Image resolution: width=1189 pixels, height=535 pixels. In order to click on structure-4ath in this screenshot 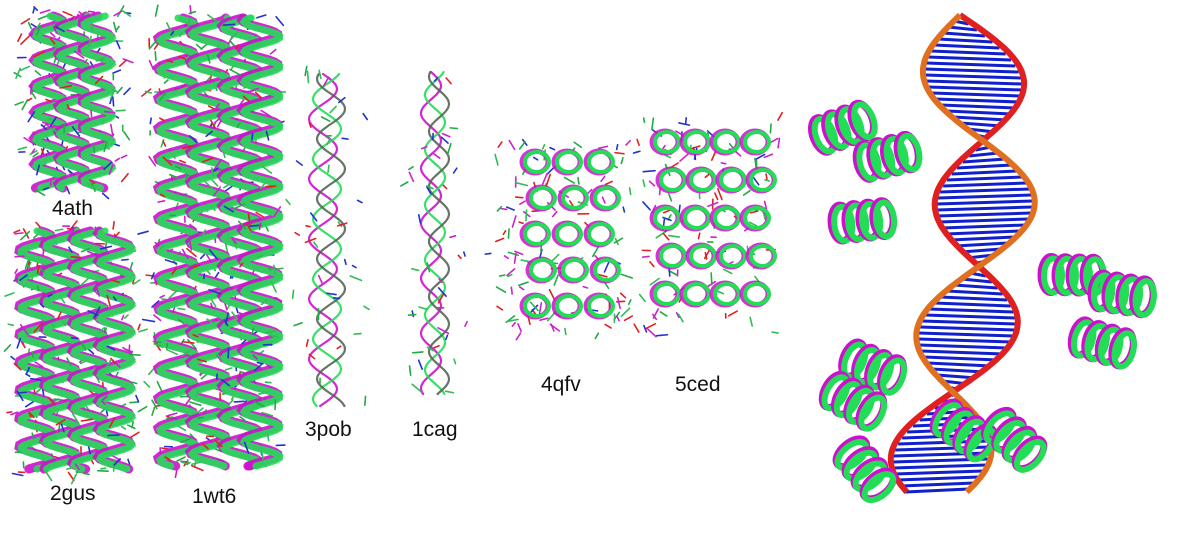, I will do `click(73, 102)`.